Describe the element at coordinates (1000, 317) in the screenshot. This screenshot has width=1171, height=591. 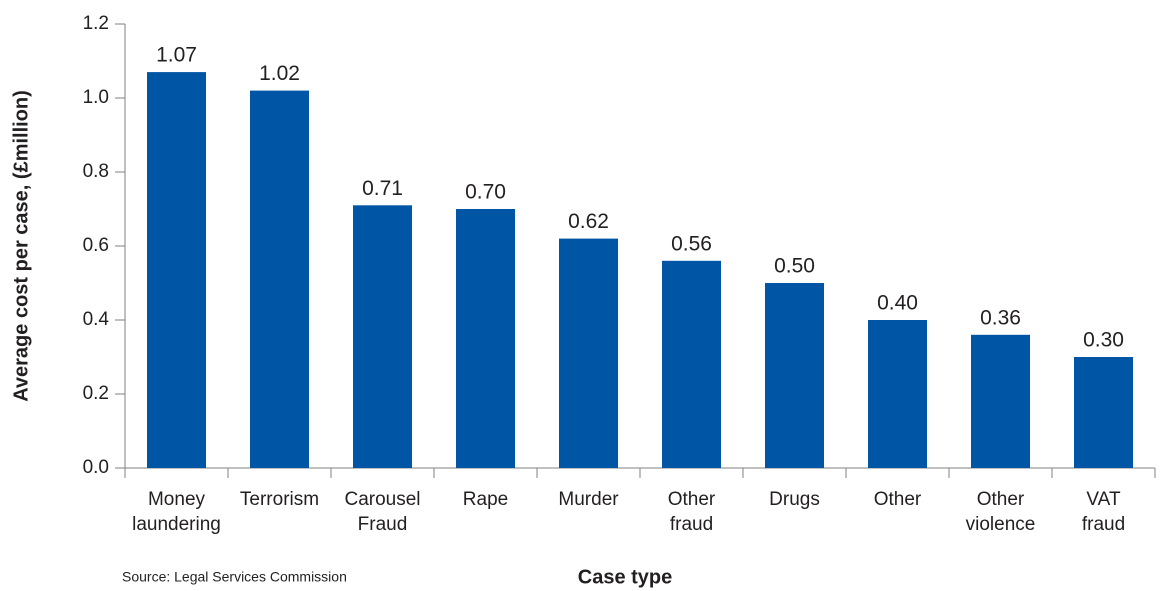
I see `value-label: 0.36` at that location.